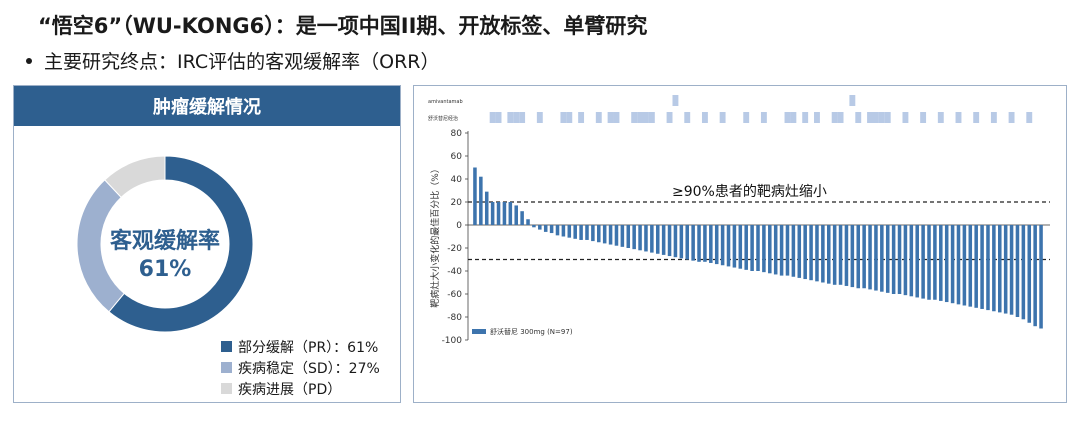 Image resolution: width=1080 pixels, height=426 pixels. I want to click on legend-item-sd: 疾病稳定（SD）：27%, so click(300, 367).